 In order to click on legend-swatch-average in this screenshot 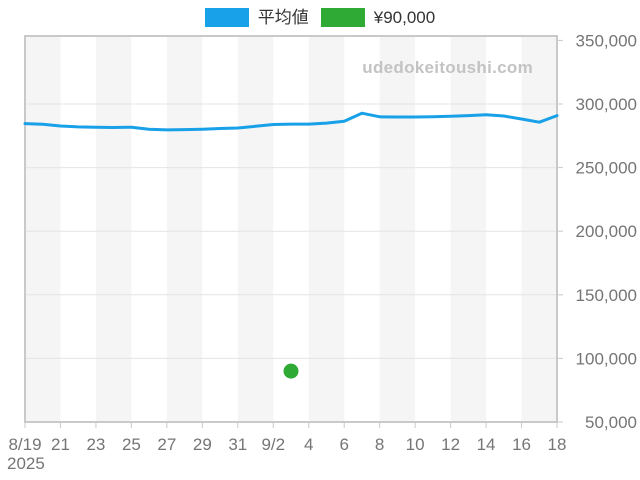, I will do `click(226, 17)`.